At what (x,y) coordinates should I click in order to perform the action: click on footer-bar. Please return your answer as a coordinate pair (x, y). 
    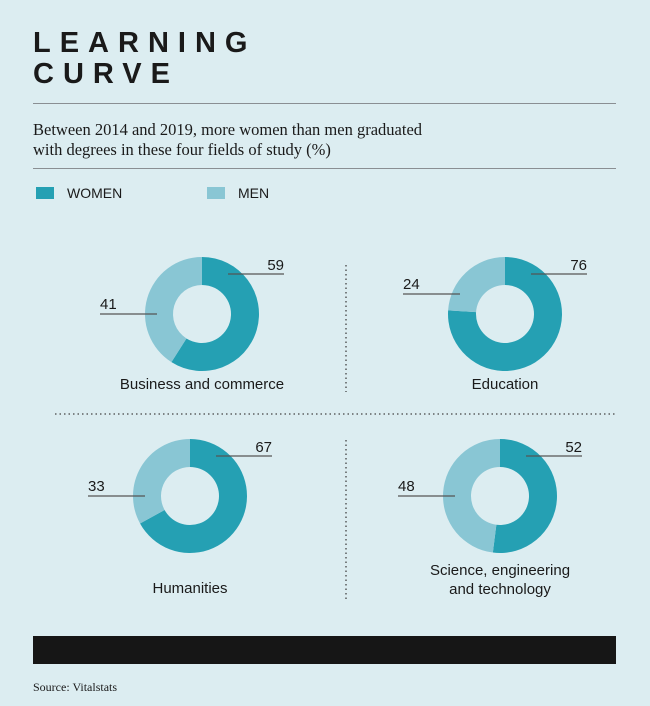
    Looking at the image, I should click on (324, 650).